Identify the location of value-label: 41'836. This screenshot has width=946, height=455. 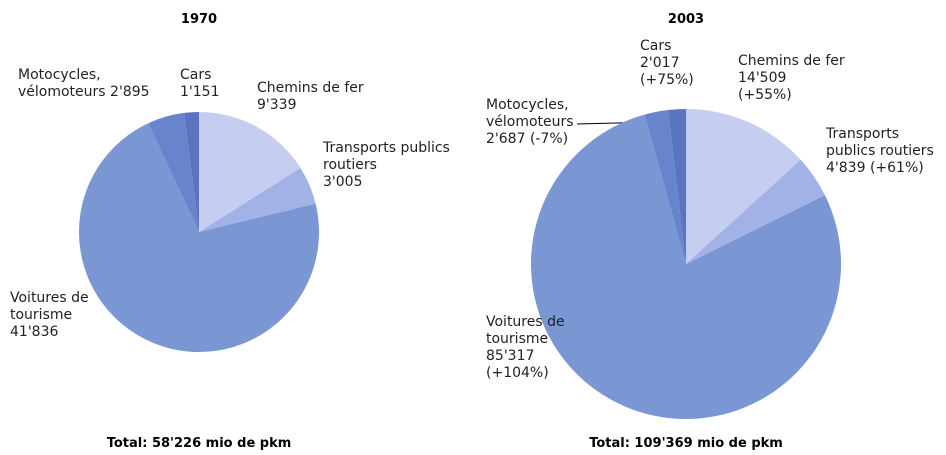
(34, 332).